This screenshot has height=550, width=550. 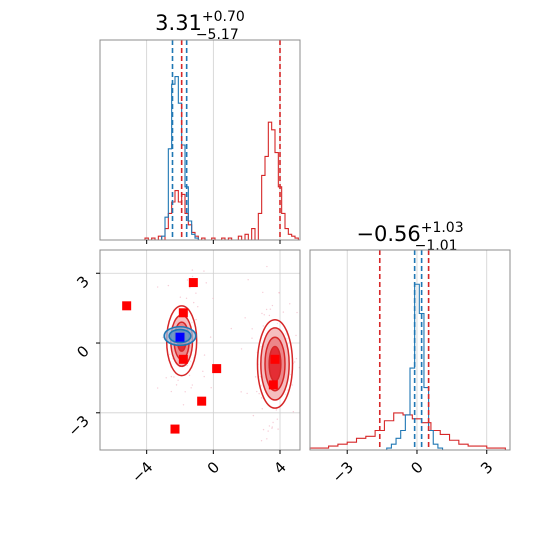 What do you see at coordinates (142, 472) in the screenshot?
I see `joint-xtick-label: −4` at bounding box center [142, 472].